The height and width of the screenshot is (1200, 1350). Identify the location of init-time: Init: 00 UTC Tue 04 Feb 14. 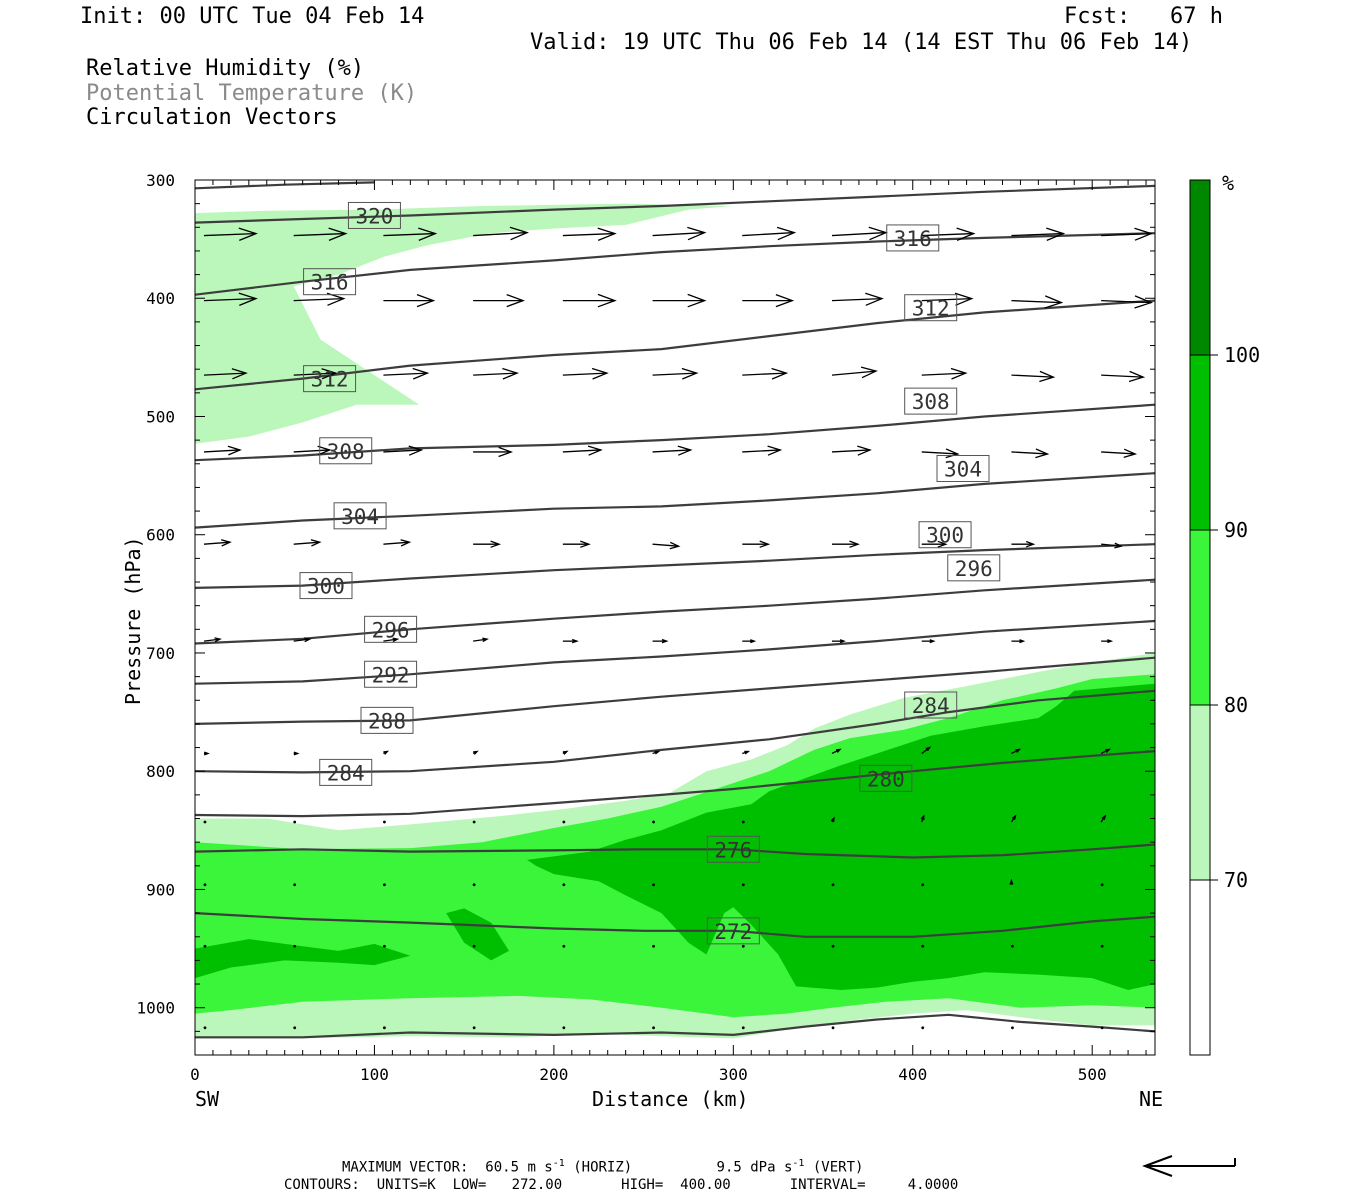
(252, 16).